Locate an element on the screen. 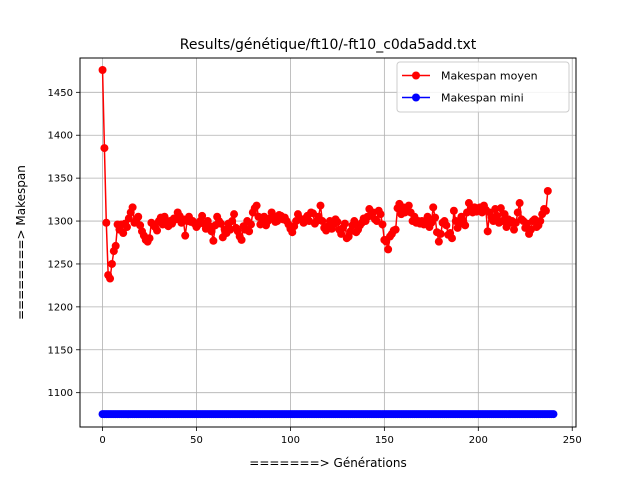  series-mini is located at coordinates (328, 414).